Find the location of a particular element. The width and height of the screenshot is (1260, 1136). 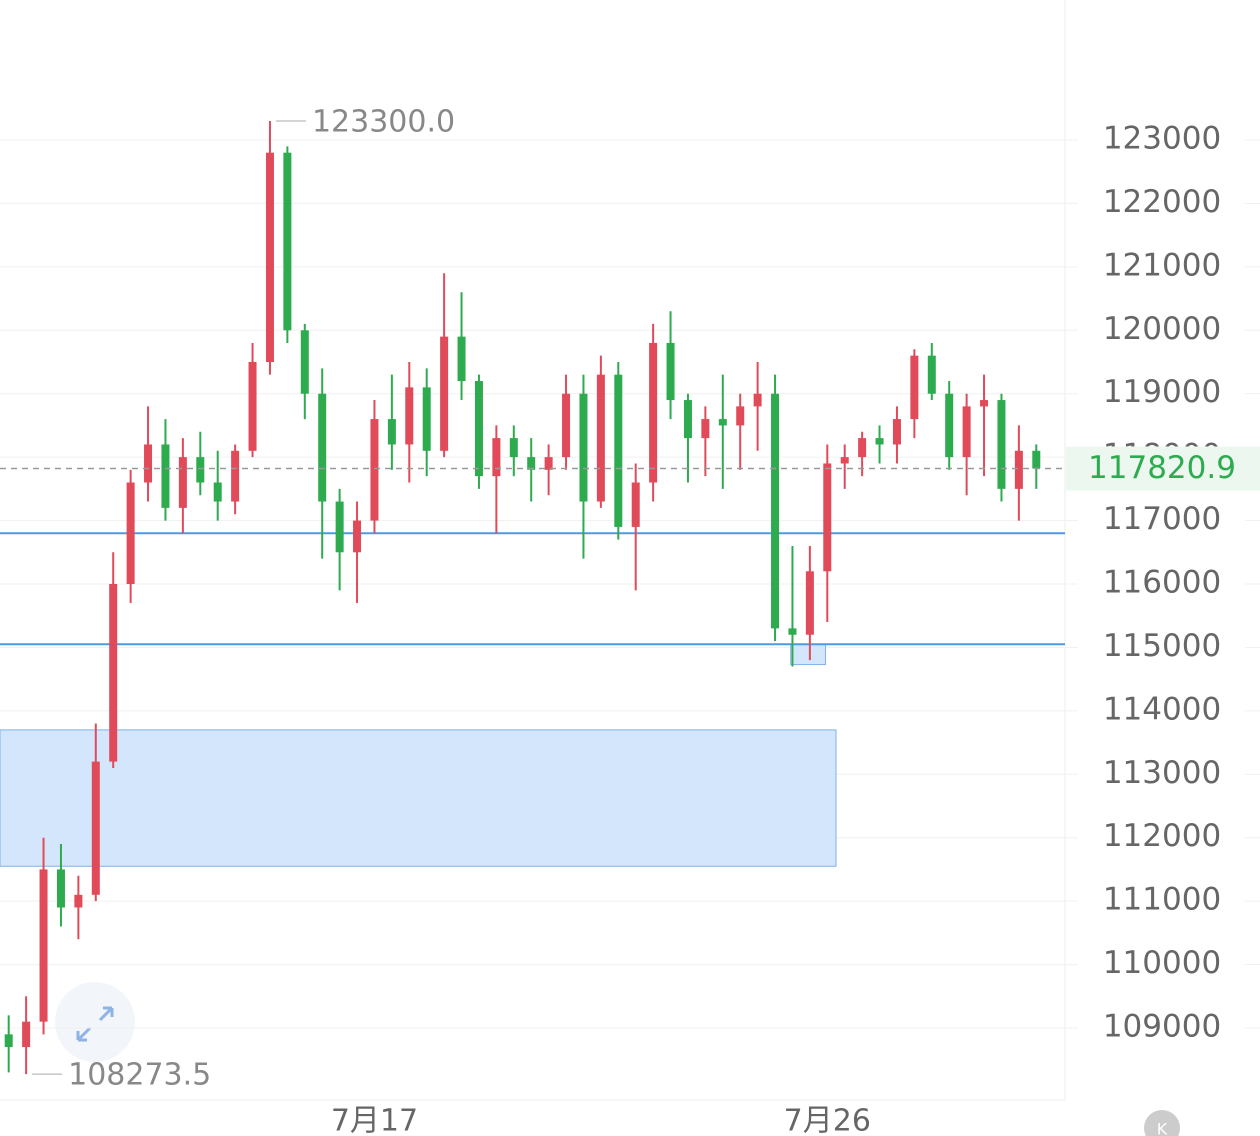

y-tick-label: 119000 is located at coordinates (1162, 392).